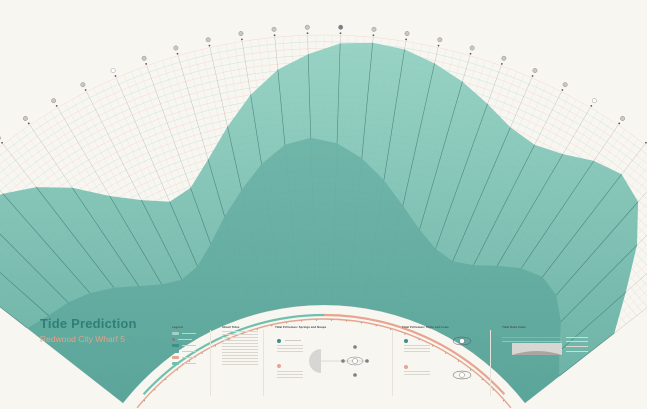  What do you see at coordinates (425, 327) in the screenshot?
I see `highs-lows-title: Tidal Extremes: Highs and Lows` at bounding box center [425, 327].